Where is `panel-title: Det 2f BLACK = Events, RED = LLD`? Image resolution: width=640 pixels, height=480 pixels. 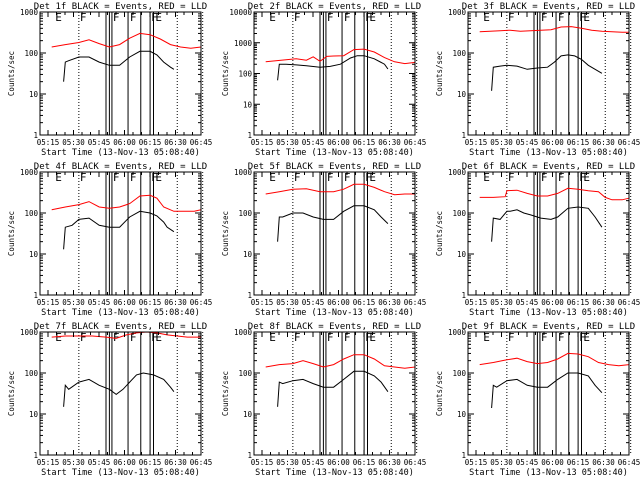
panel-title: Det 2f BLACK = Events, RED = LLD is located at coordinates (334, 7).